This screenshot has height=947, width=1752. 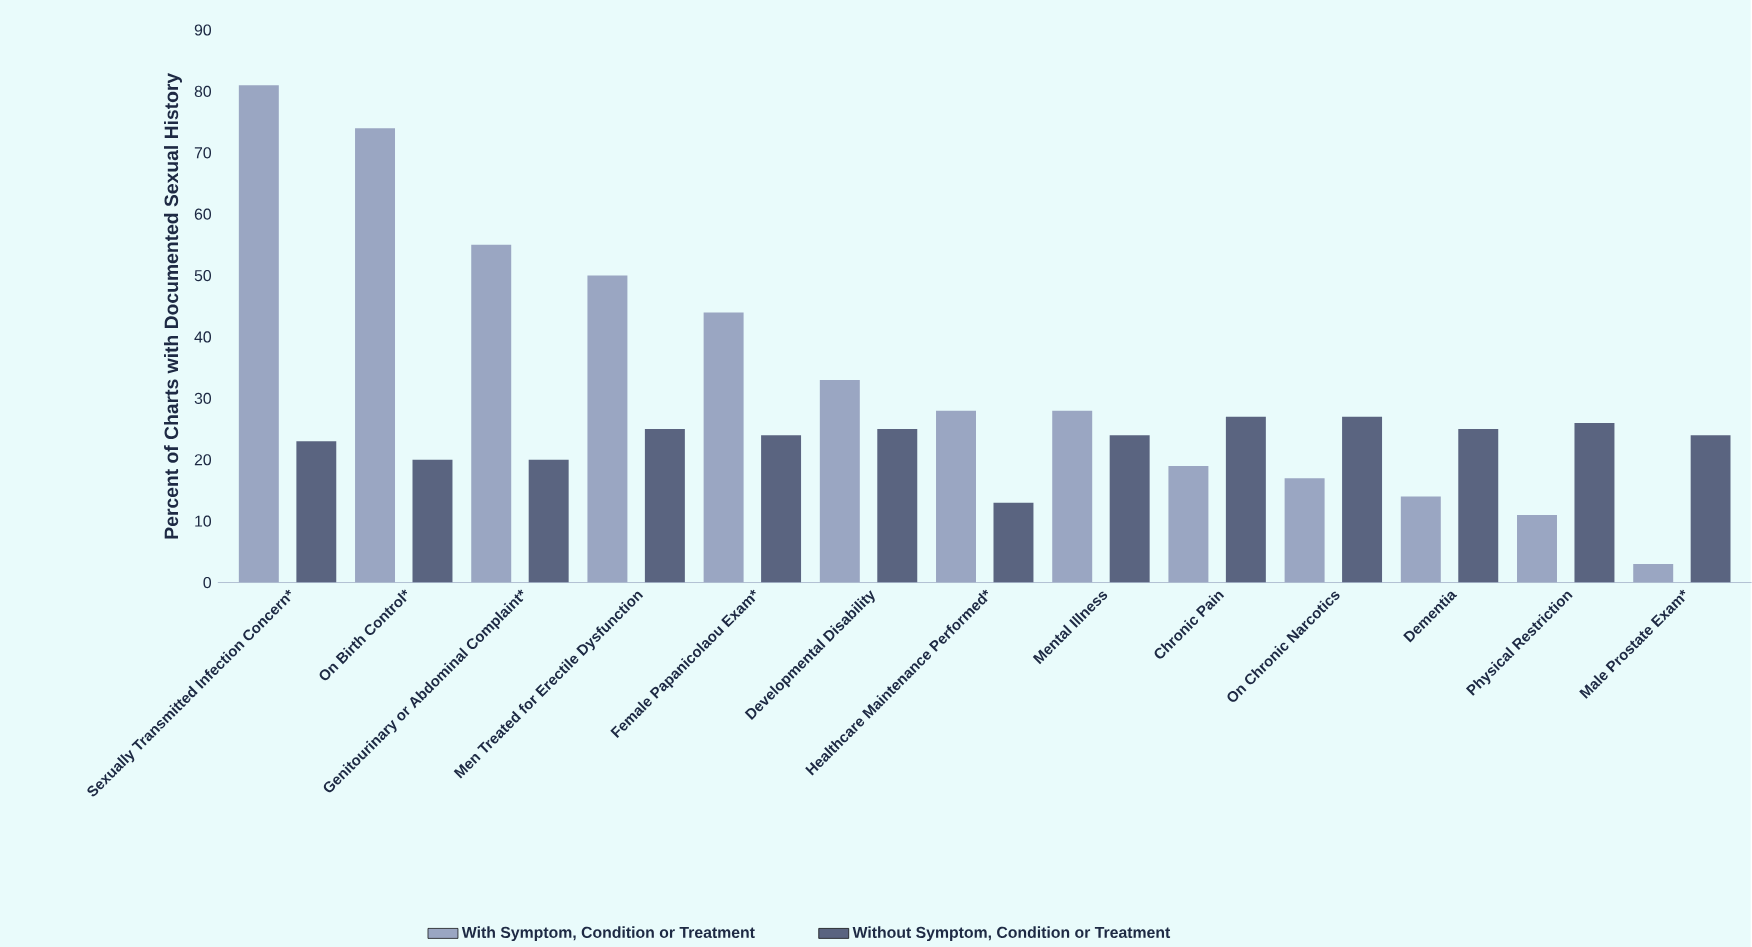 What do you see at coordinates (203, 398) in the screenshot?
I see `y-tick-label: 30` at bounding box center [203, 398].